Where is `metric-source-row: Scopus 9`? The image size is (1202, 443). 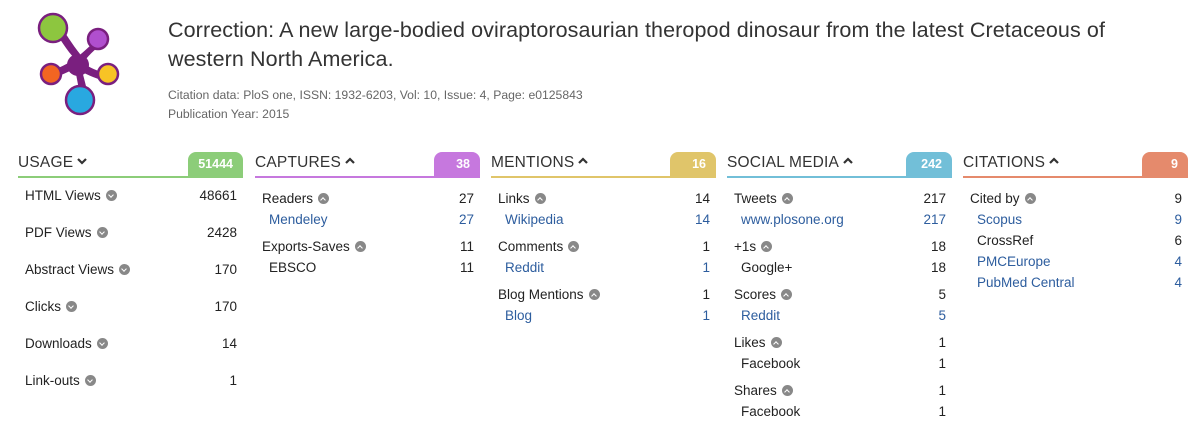 metric-source-row: Scopus 9 is located at coordinates (1075, 219).